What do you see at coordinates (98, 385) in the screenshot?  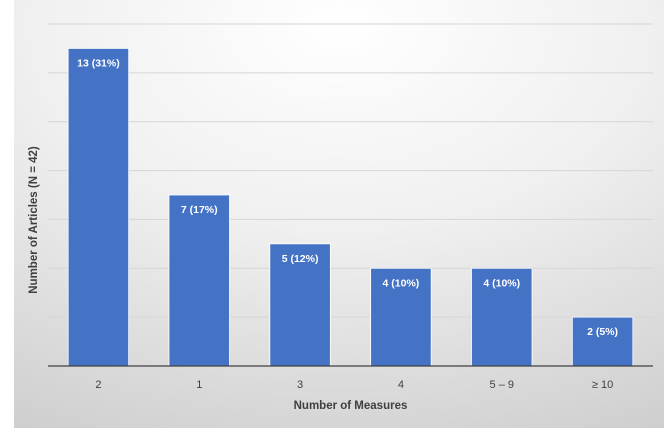 I see `x-tick-label: 2` at bounding box center [98, 385].